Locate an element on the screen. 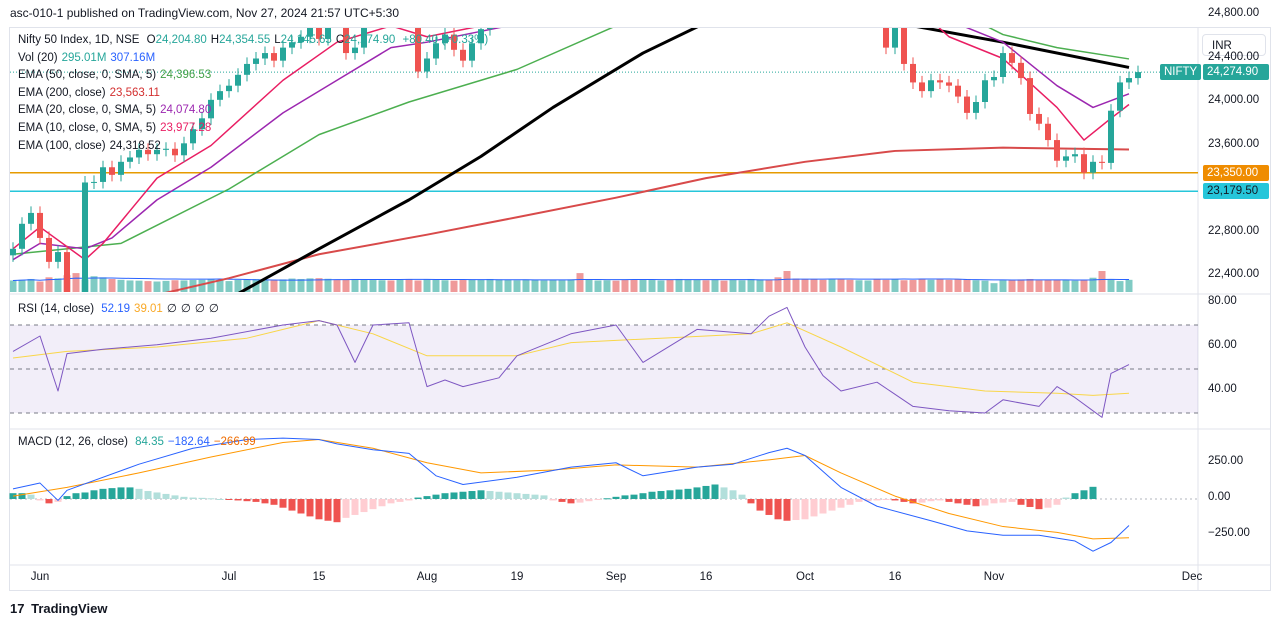  macd-axis-label: −250.00 is located at coordinates (1229, 533).